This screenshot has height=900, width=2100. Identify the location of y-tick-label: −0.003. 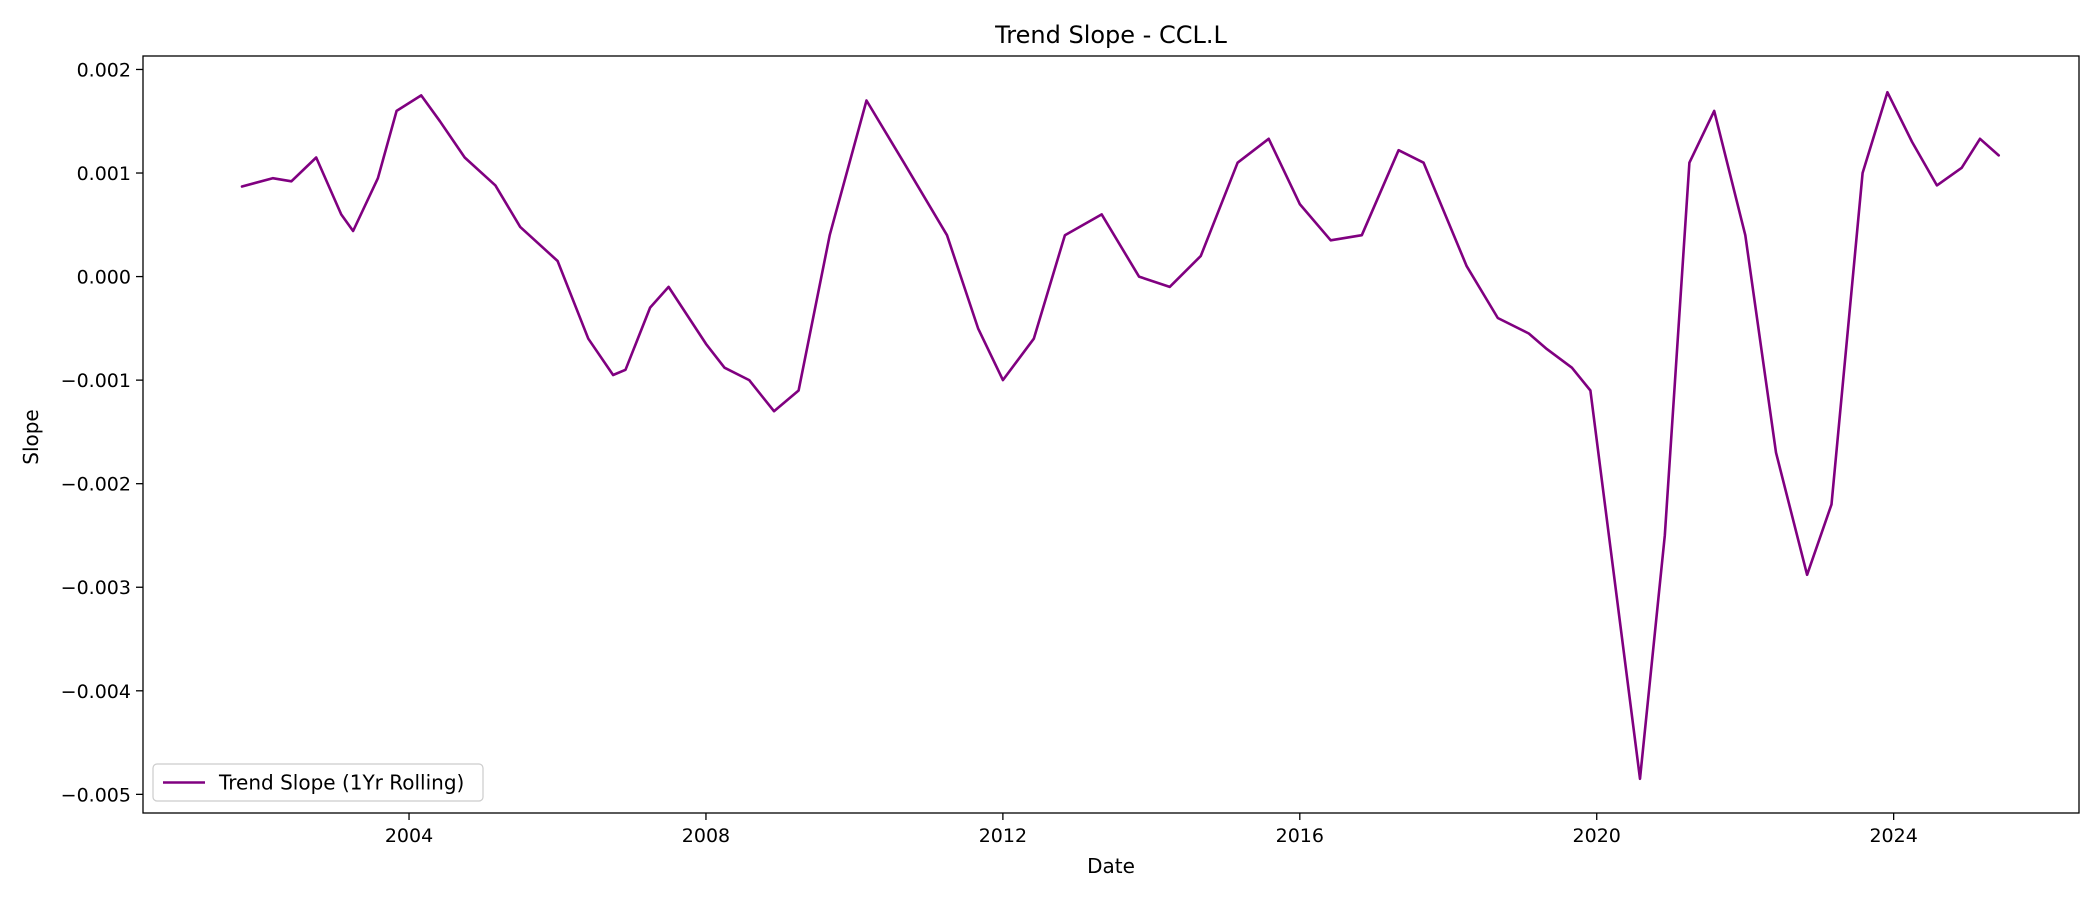
(96, 588).